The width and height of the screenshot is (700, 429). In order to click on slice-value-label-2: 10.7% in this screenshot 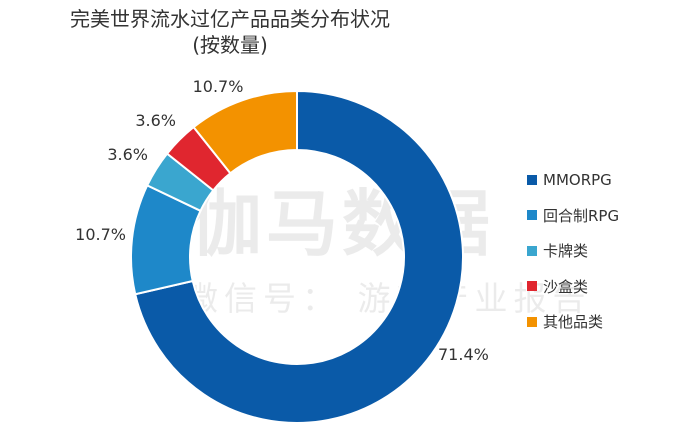, I will do `click(100, 234)`.